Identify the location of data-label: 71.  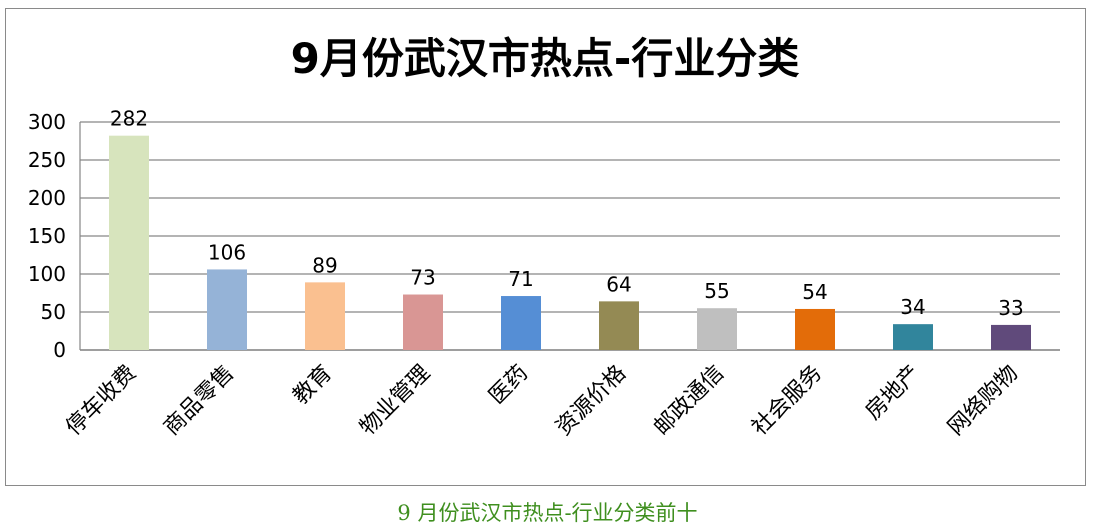
(520, 279).